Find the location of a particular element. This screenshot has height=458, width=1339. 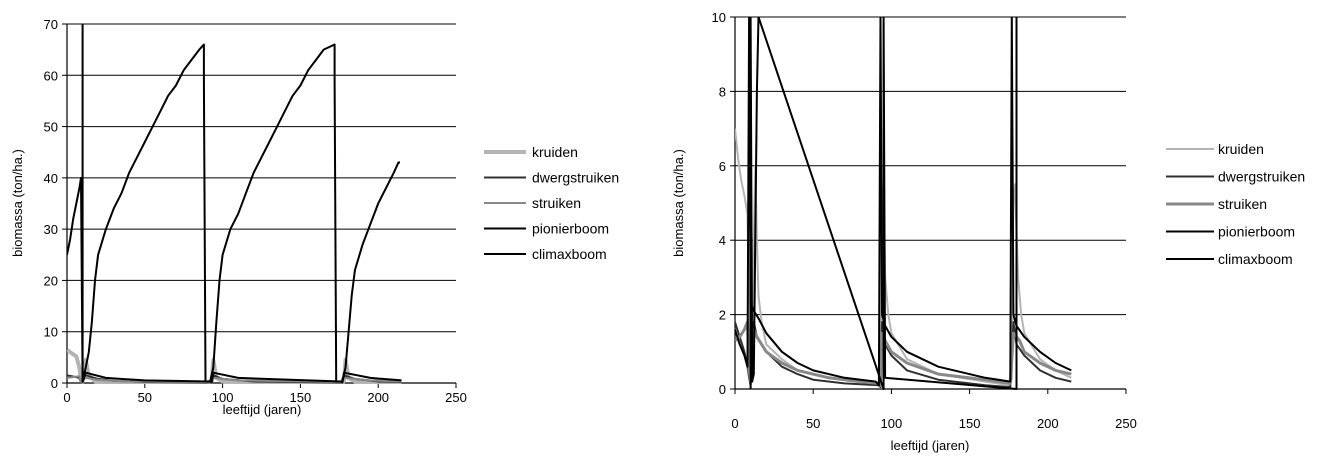

y-tick-label: 20 is located at coordinates (51, 280).